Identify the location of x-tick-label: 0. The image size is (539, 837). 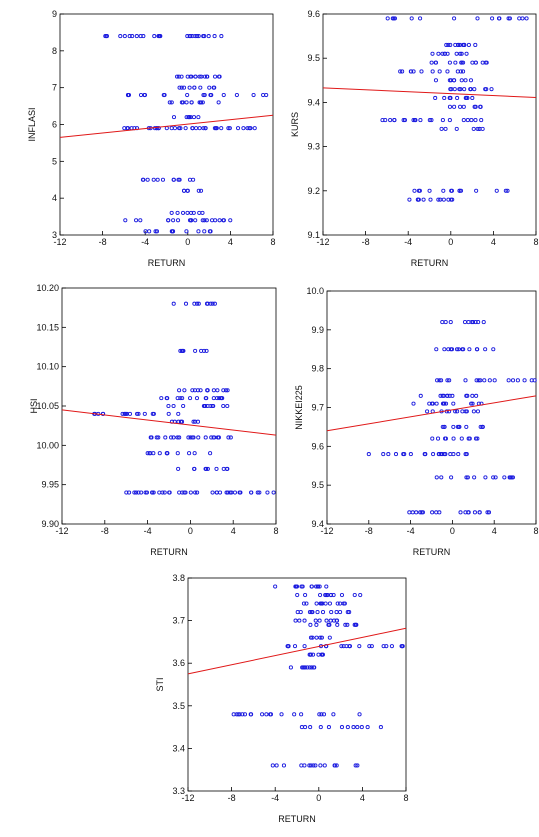
(318, 798).